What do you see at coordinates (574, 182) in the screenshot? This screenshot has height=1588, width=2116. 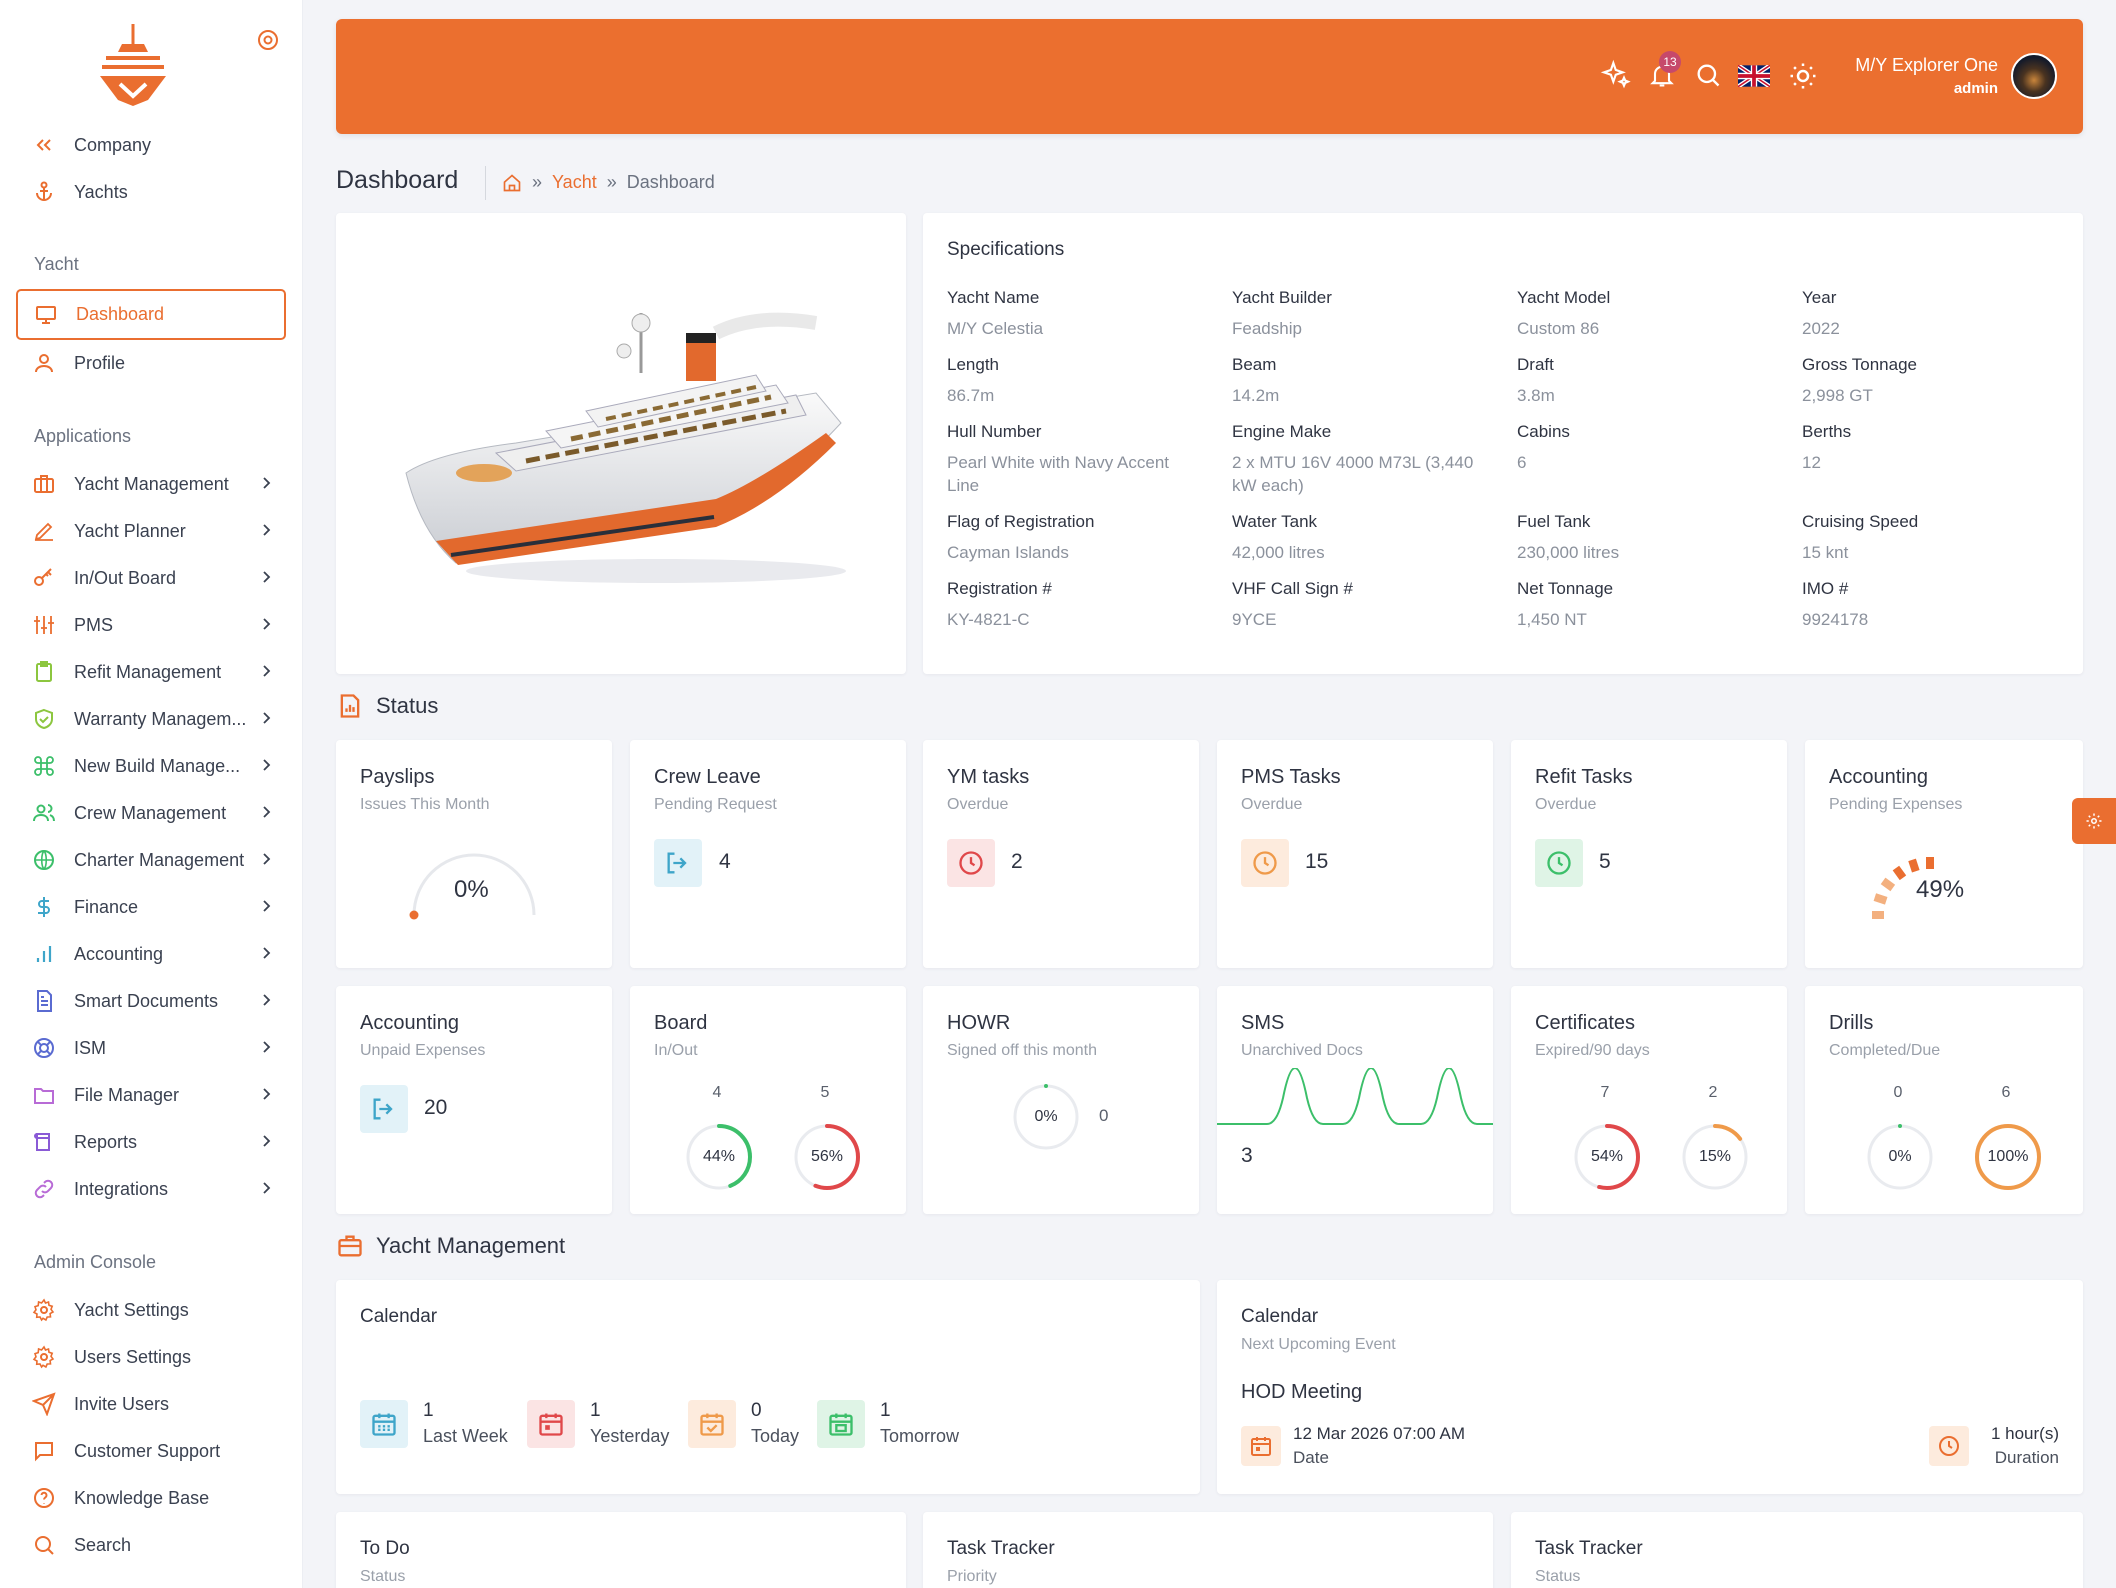 I see `breadcrumb-yacht: Yacht` at bounding box center [574, 182].